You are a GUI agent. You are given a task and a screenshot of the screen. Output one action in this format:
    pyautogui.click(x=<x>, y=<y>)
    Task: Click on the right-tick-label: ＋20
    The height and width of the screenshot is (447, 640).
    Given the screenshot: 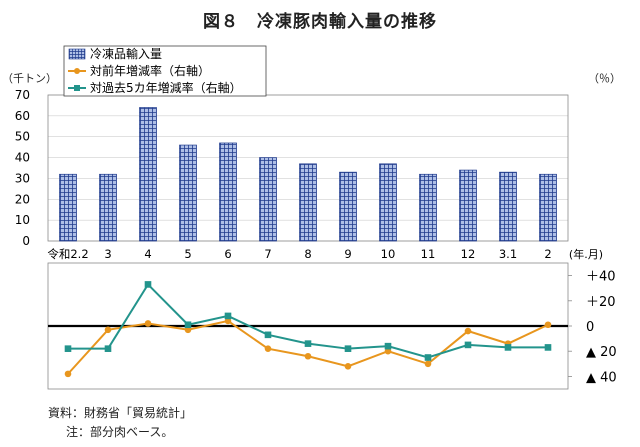 What is the action you would take?
    pyautogui.click(x=601, y=302)
    